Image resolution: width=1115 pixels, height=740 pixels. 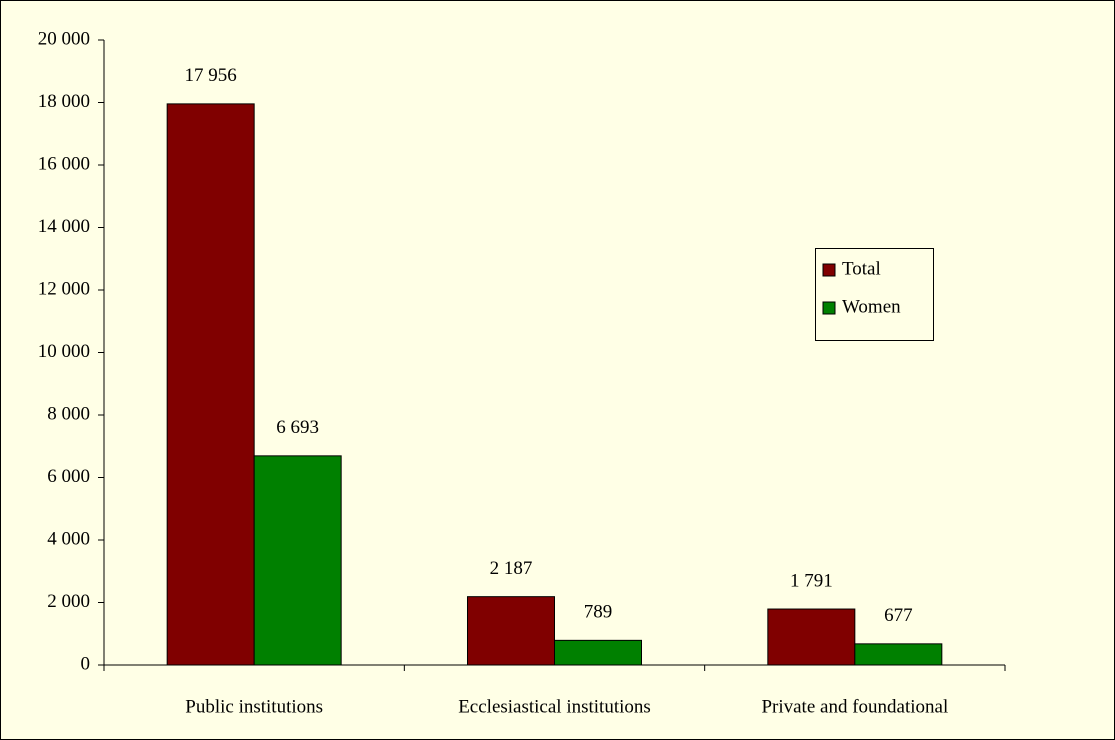 I want to click on y-tick-label: 8 000, so click(x=68, y=413).